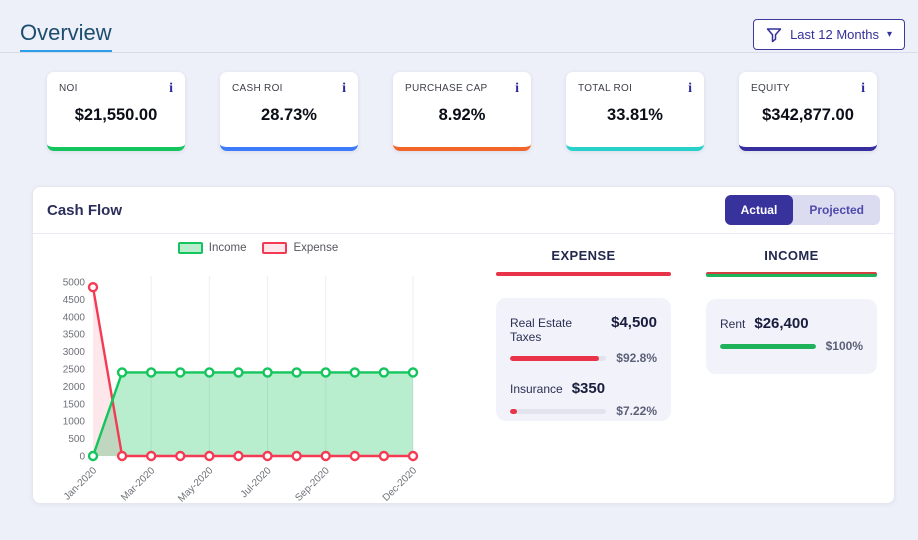 This screenshot has height=540, width=918. I want to click on income-summary-title: INCOME, so click(791, 255).